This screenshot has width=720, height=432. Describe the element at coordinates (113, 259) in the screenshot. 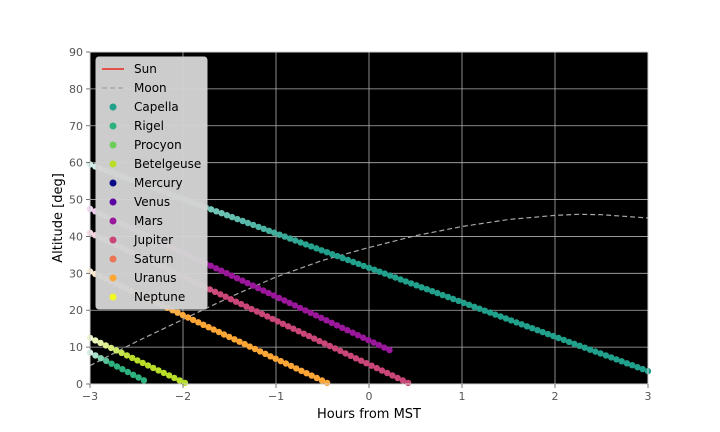

I see `legend-marker-saturn` at that location.